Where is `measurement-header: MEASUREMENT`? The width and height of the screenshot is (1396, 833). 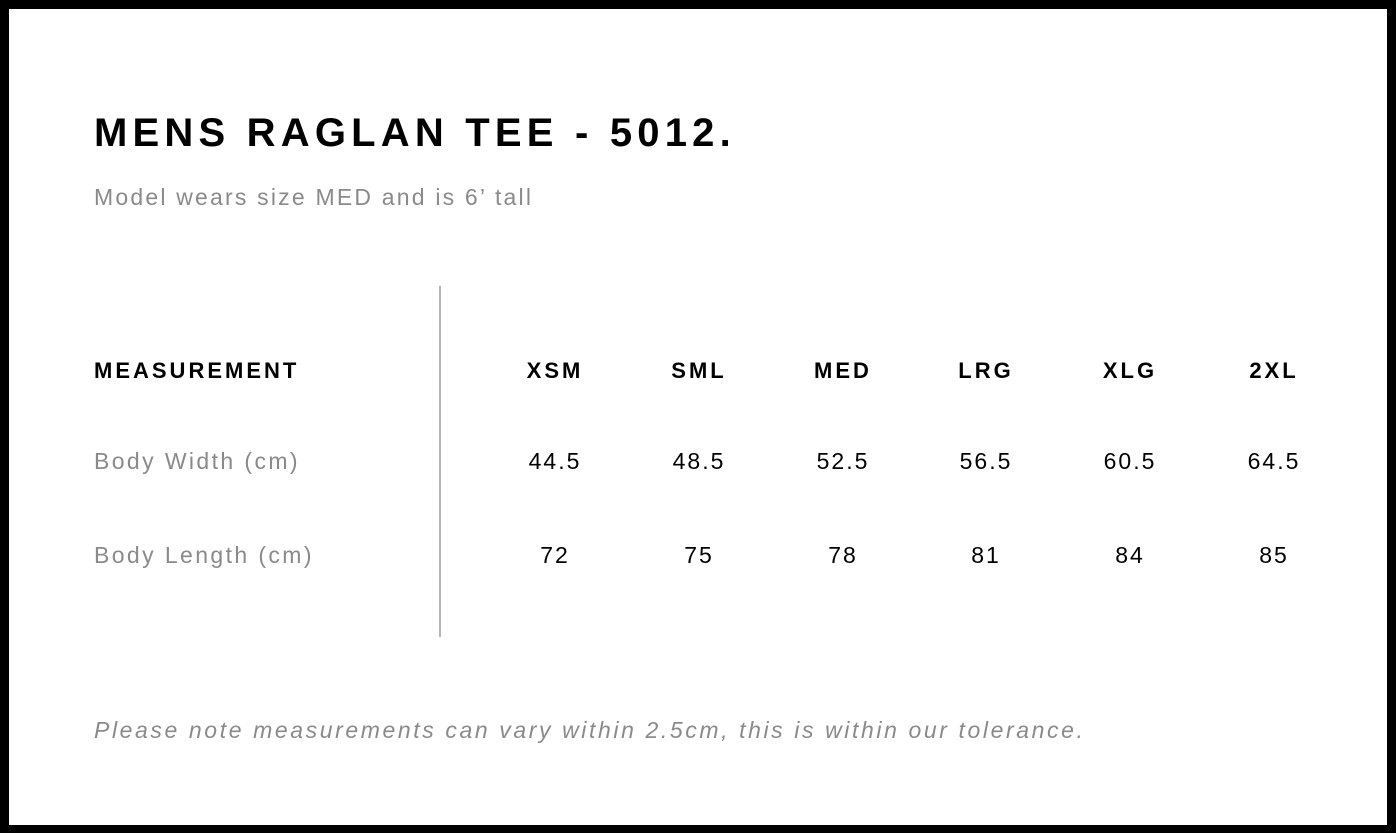
measurement-header: MEASUREMENT is located at coordinates (197, 370).